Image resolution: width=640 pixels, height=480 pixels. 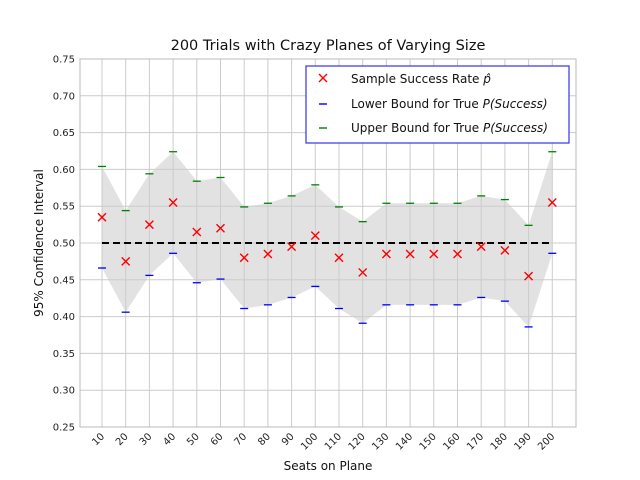 I want to click on y-tick-label: 0.25, so click(x=64, y=428).